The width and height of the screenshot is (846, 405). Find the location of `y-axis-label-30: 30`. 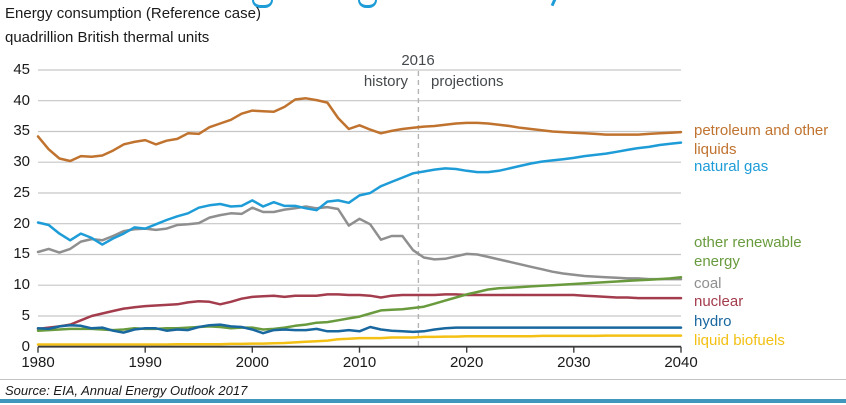

y-axis-label-30: 30 is located at coordinates (21, 162).